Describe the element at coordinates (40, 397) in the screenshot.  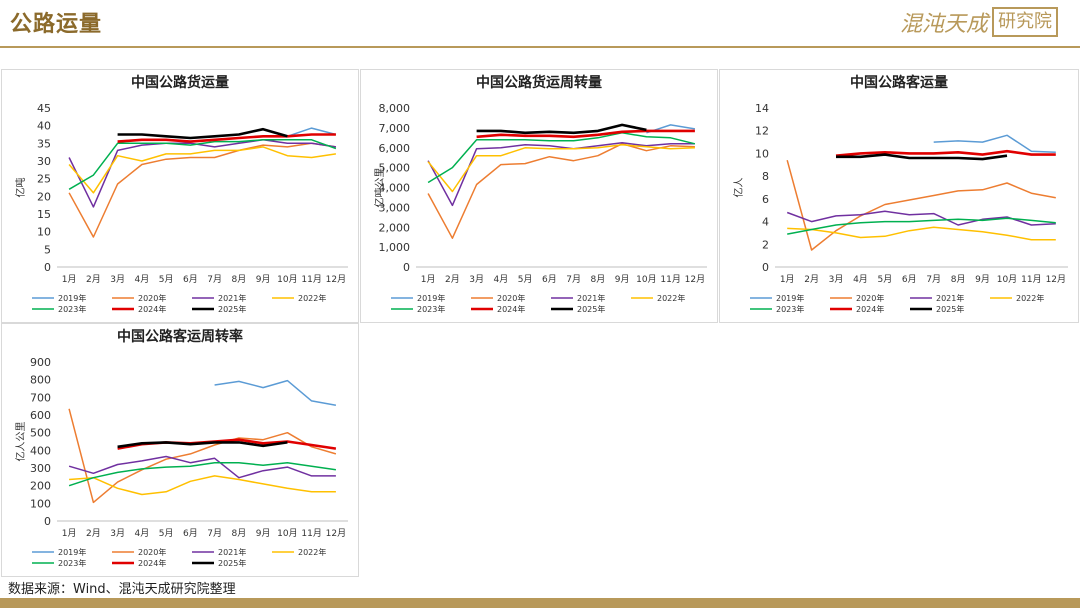
I see `y-tick-label: 700` at that location.